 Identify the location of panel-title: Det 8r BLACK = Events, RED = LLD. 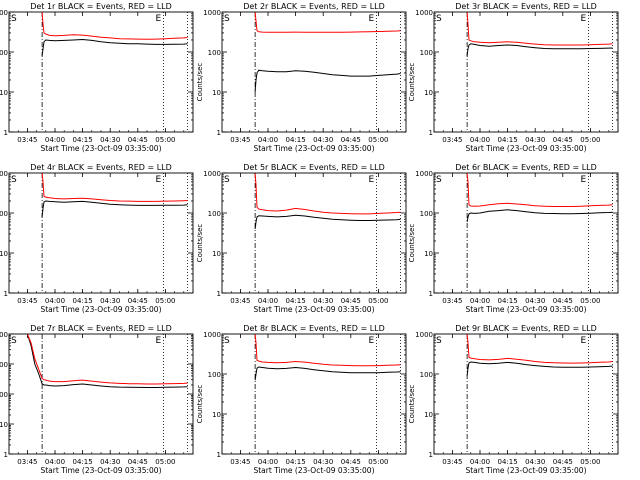
(314, 328).